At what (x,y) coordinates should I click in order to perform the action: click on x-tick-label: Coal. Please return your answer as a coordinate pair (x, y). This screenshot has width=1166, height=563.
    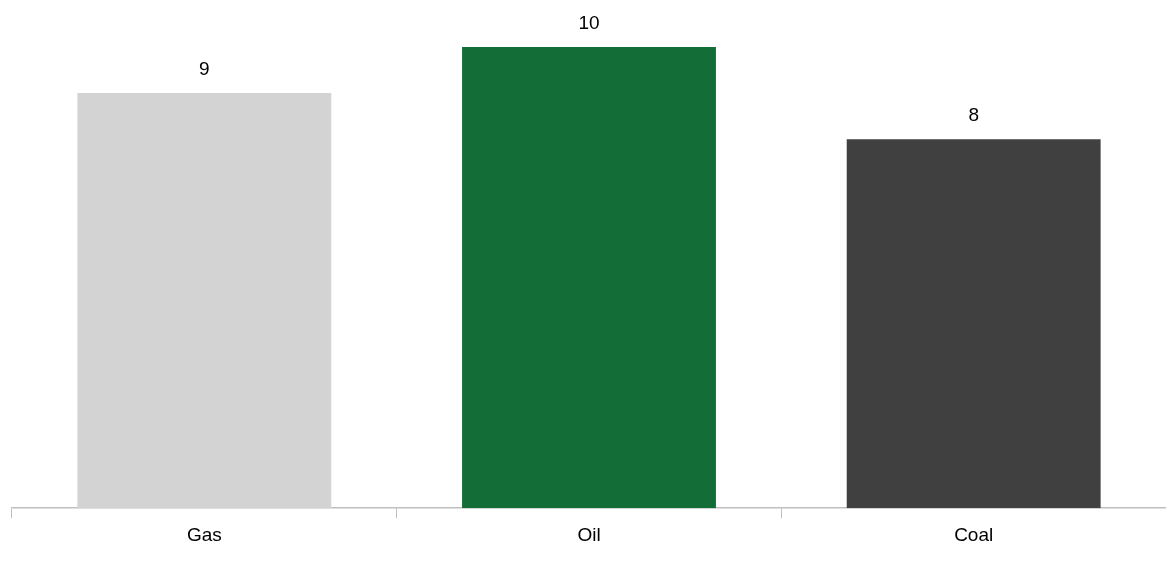
    Looking at the image, I should click on (974, 534).